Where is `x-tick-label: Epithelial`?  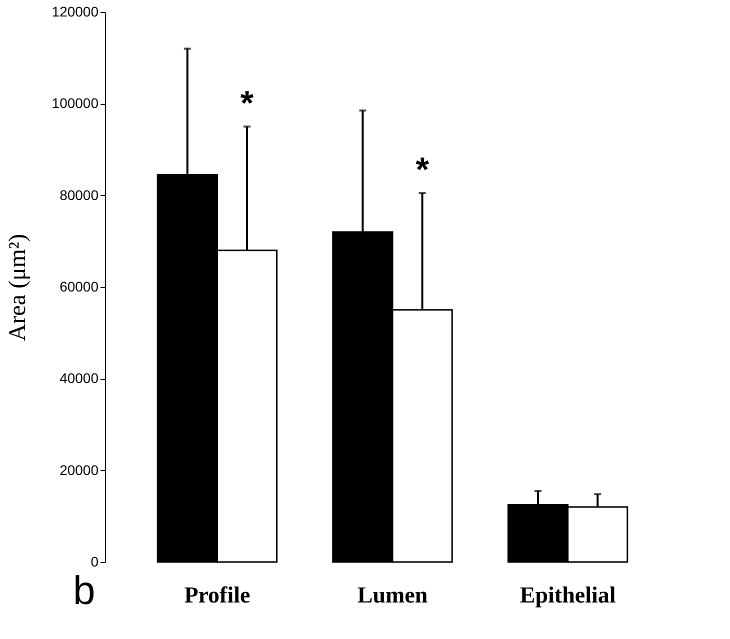
x-tick-label: Epithelial is located at coordinates (568, 595).